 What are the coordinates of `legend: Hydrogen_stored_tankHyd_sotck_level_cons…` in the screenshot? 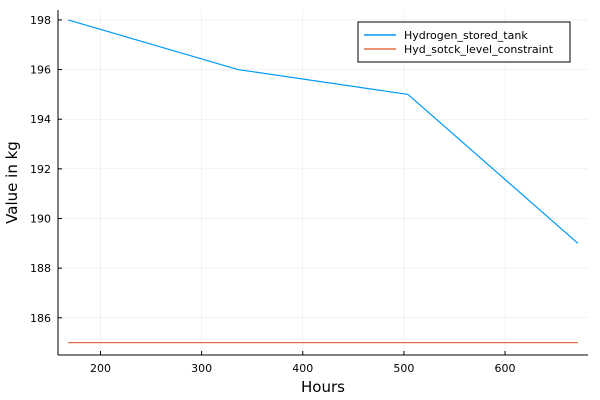 It's located at (464, 42).